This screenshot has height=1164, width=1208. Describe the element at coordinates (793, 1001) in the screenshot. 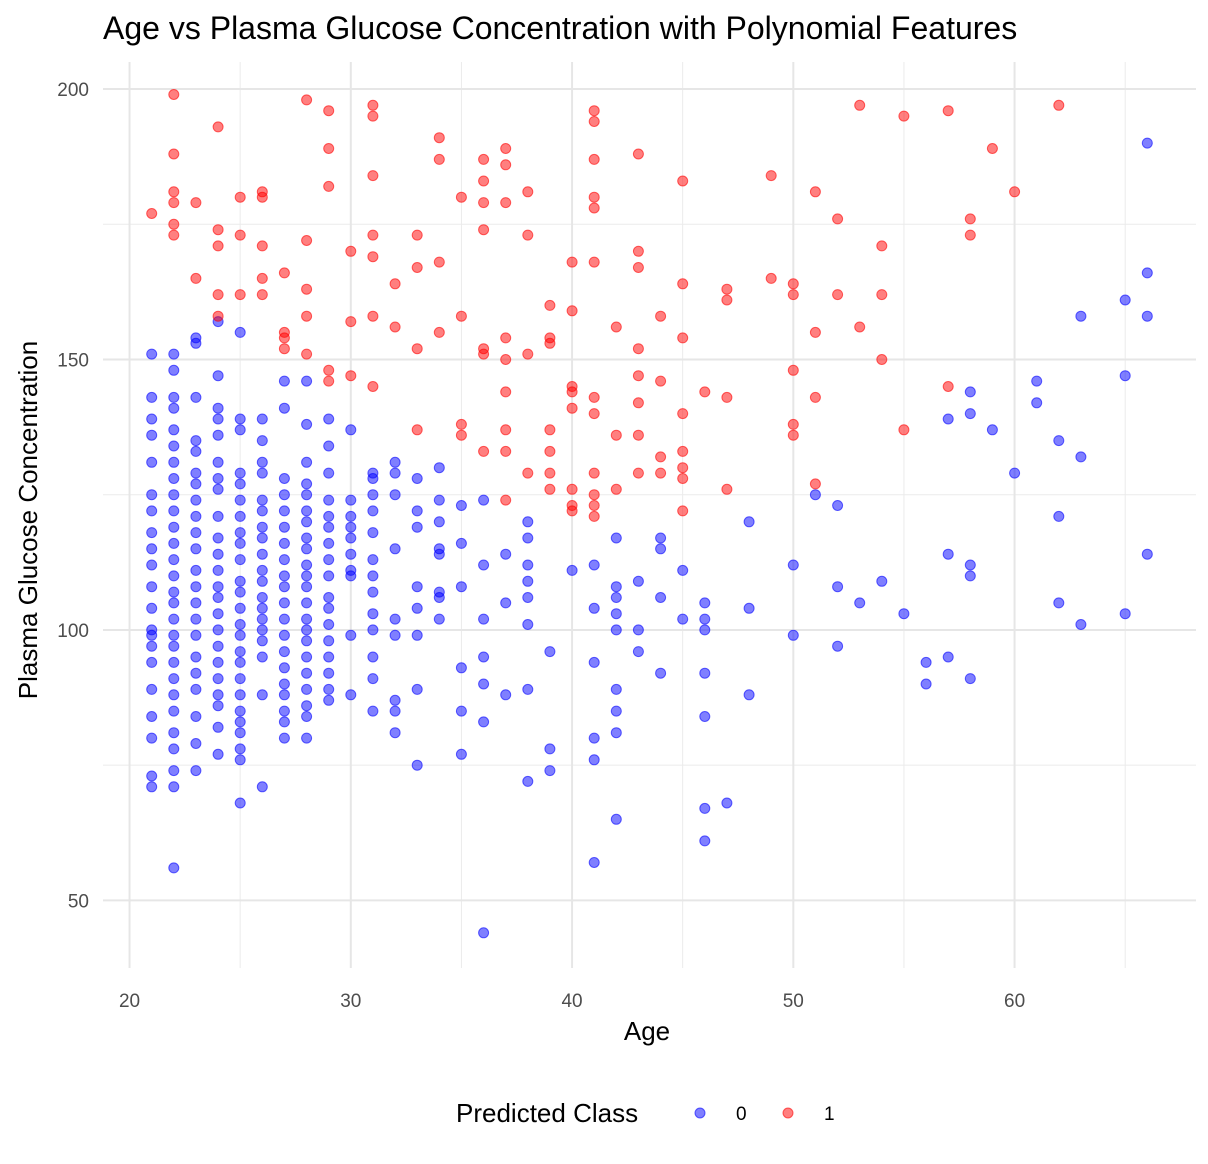

I see `x-tick-label: 50` at that location.